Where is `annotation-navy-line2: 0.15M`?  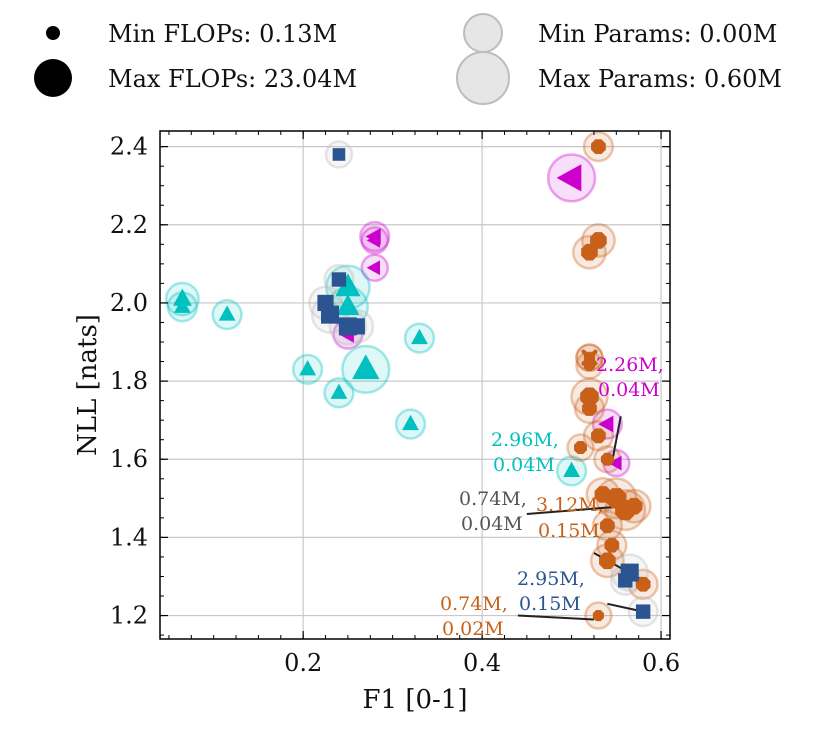
annotation-navy-line2: 0.15M is located at coordinates (550, 604).